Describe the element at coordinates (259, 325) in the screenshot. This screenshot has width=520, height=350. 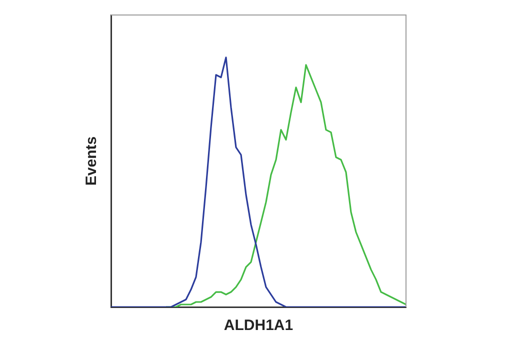
I see `x-axis-title: ALDH1A1` at that location.